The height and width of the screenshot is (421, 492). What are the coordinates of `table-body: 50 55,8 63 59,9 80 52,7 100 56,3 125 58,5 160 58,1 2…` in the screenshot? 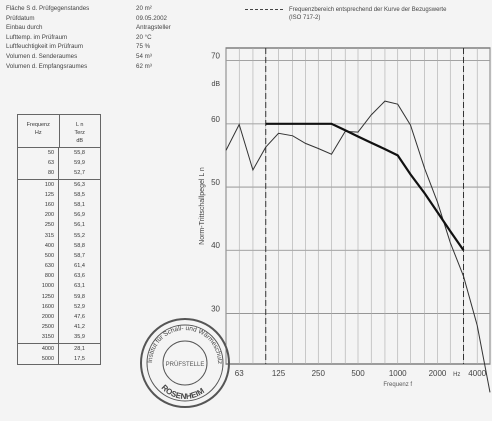 It's located at (59, 256).